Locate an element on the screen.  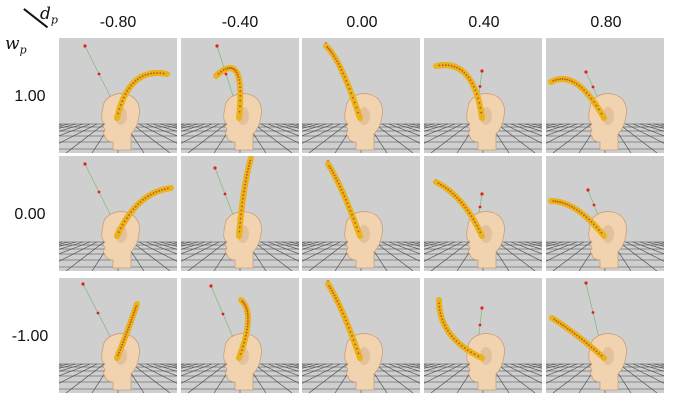
target-guide is located at coordinates (222, 313).